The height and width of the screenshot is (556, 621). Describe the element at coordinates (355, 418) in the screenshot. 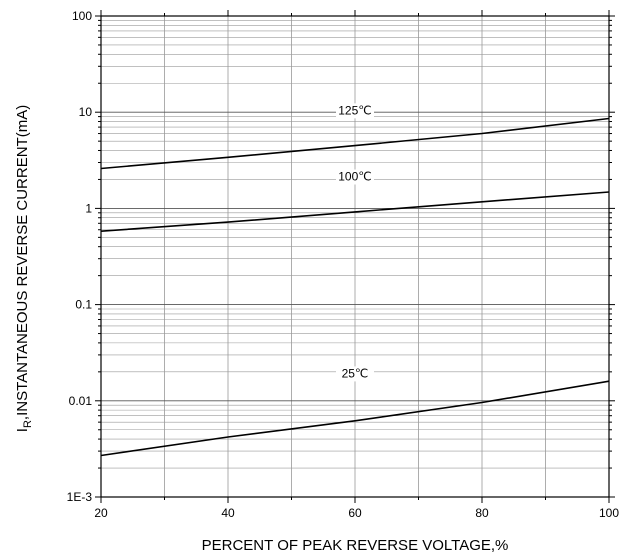

I see `curve-25c` at that location.